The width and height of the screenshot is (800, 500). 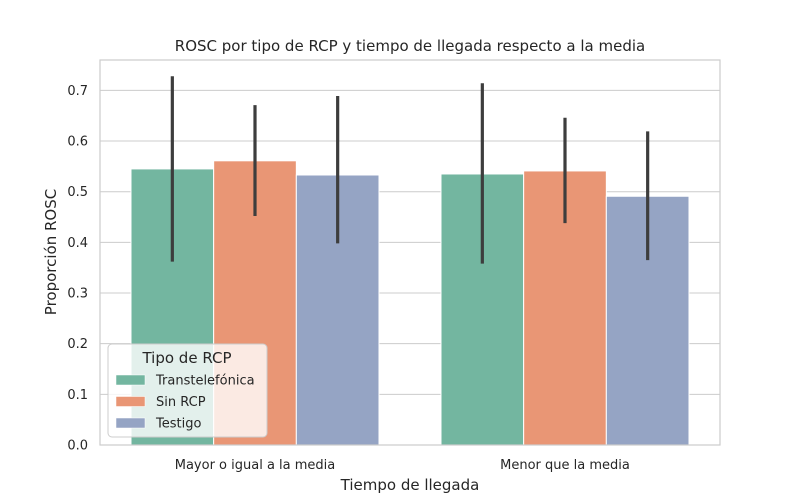 I want to click on y-tick-label: 0.5, so click(x=77, y=192).